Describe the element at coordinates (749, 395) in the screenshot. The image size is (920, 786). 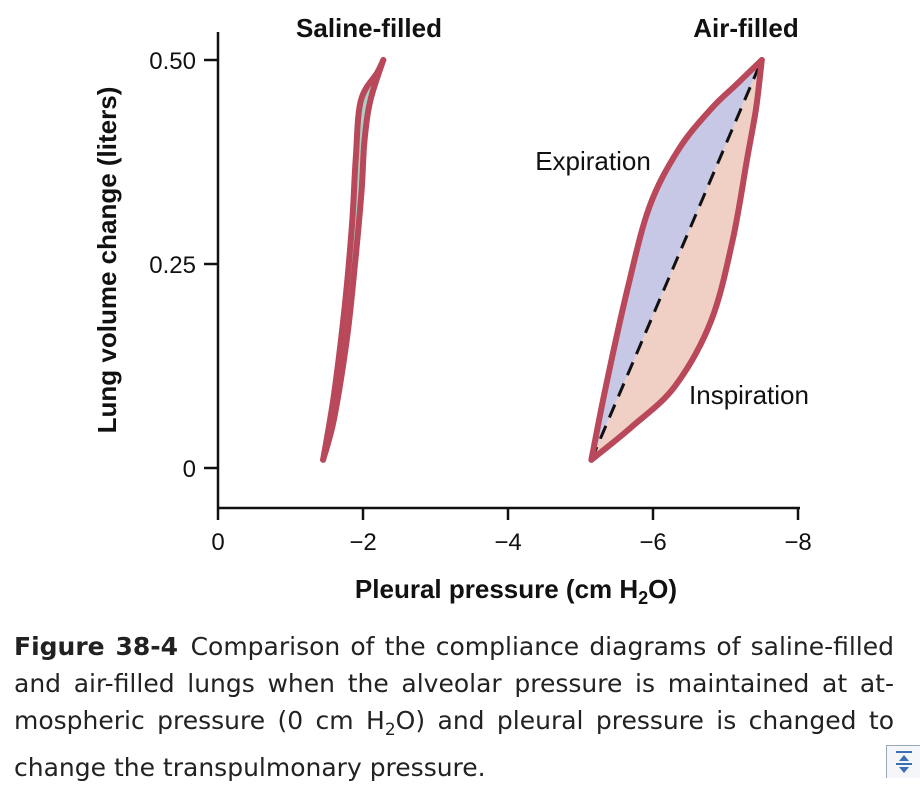
I see `inspiration-label: Inspiration` at that location.